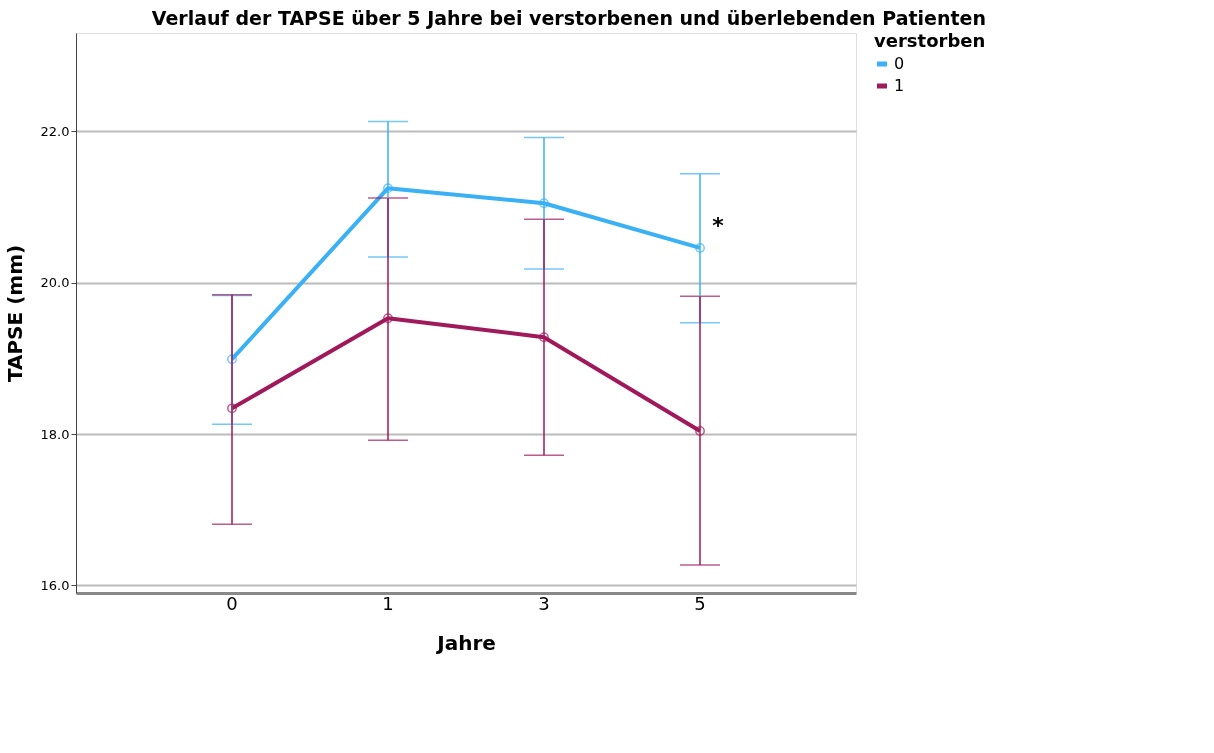 This screenshot has height=753, width=1214. Describe the element at coordinates (55, 131) in the screenshot. I see `y-tick-label: 22.0` at that location.